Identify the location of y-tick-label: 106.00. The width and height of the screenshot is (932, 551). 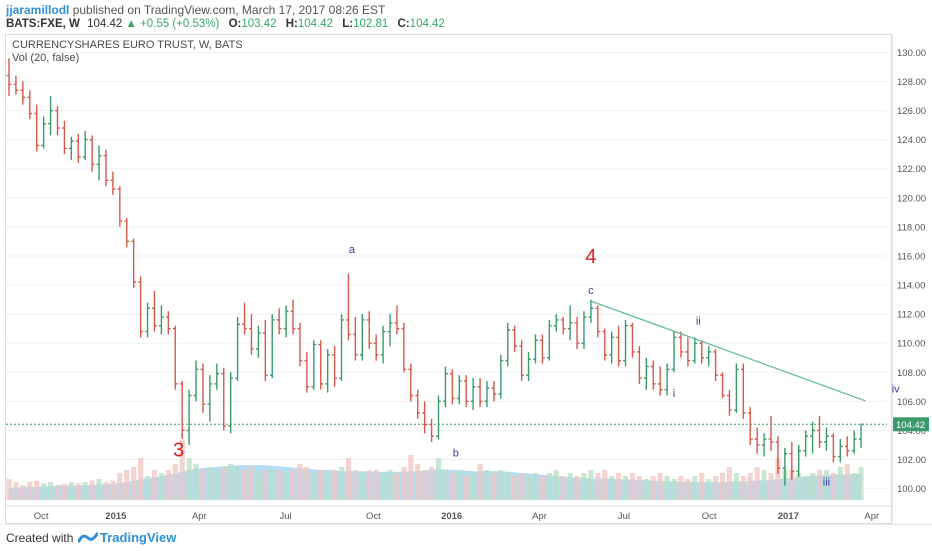
(911, 402).